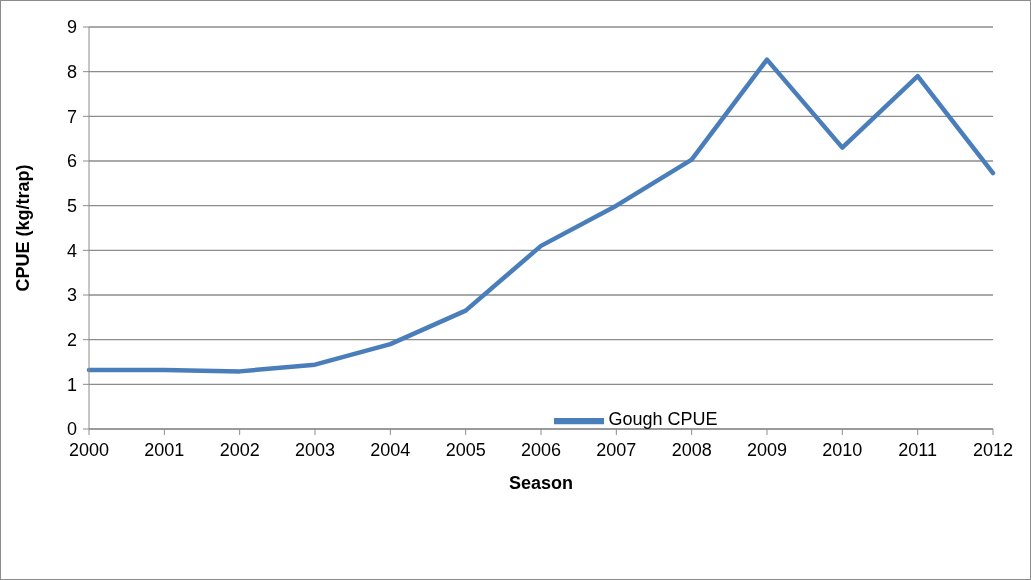 Image resolution: width=1031 pixels, height=580 pixels. What do you see at coordinates (71, 27) in the screenshot?
I see `y-tick-label: 9` at bounding box center [71, 27].